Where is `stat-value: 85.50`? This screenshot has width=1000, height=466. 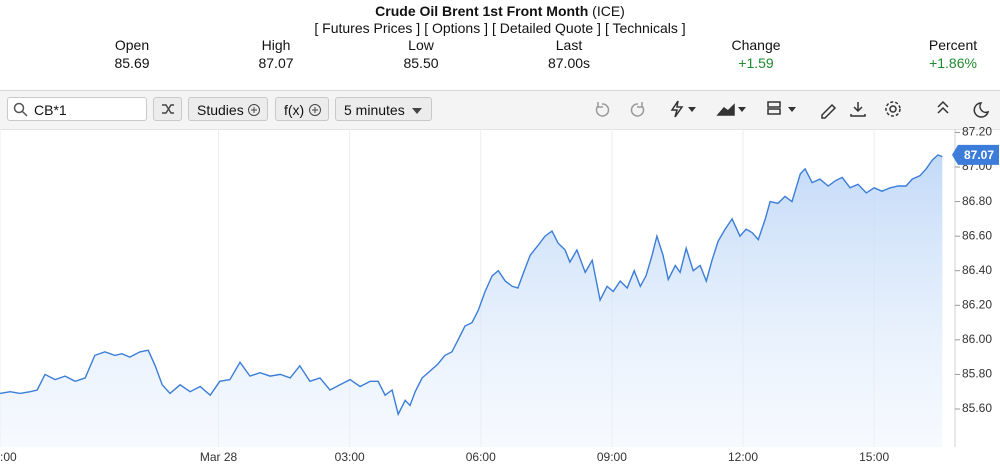 stat-value: 85.50 is located at coordinates (421, 63).